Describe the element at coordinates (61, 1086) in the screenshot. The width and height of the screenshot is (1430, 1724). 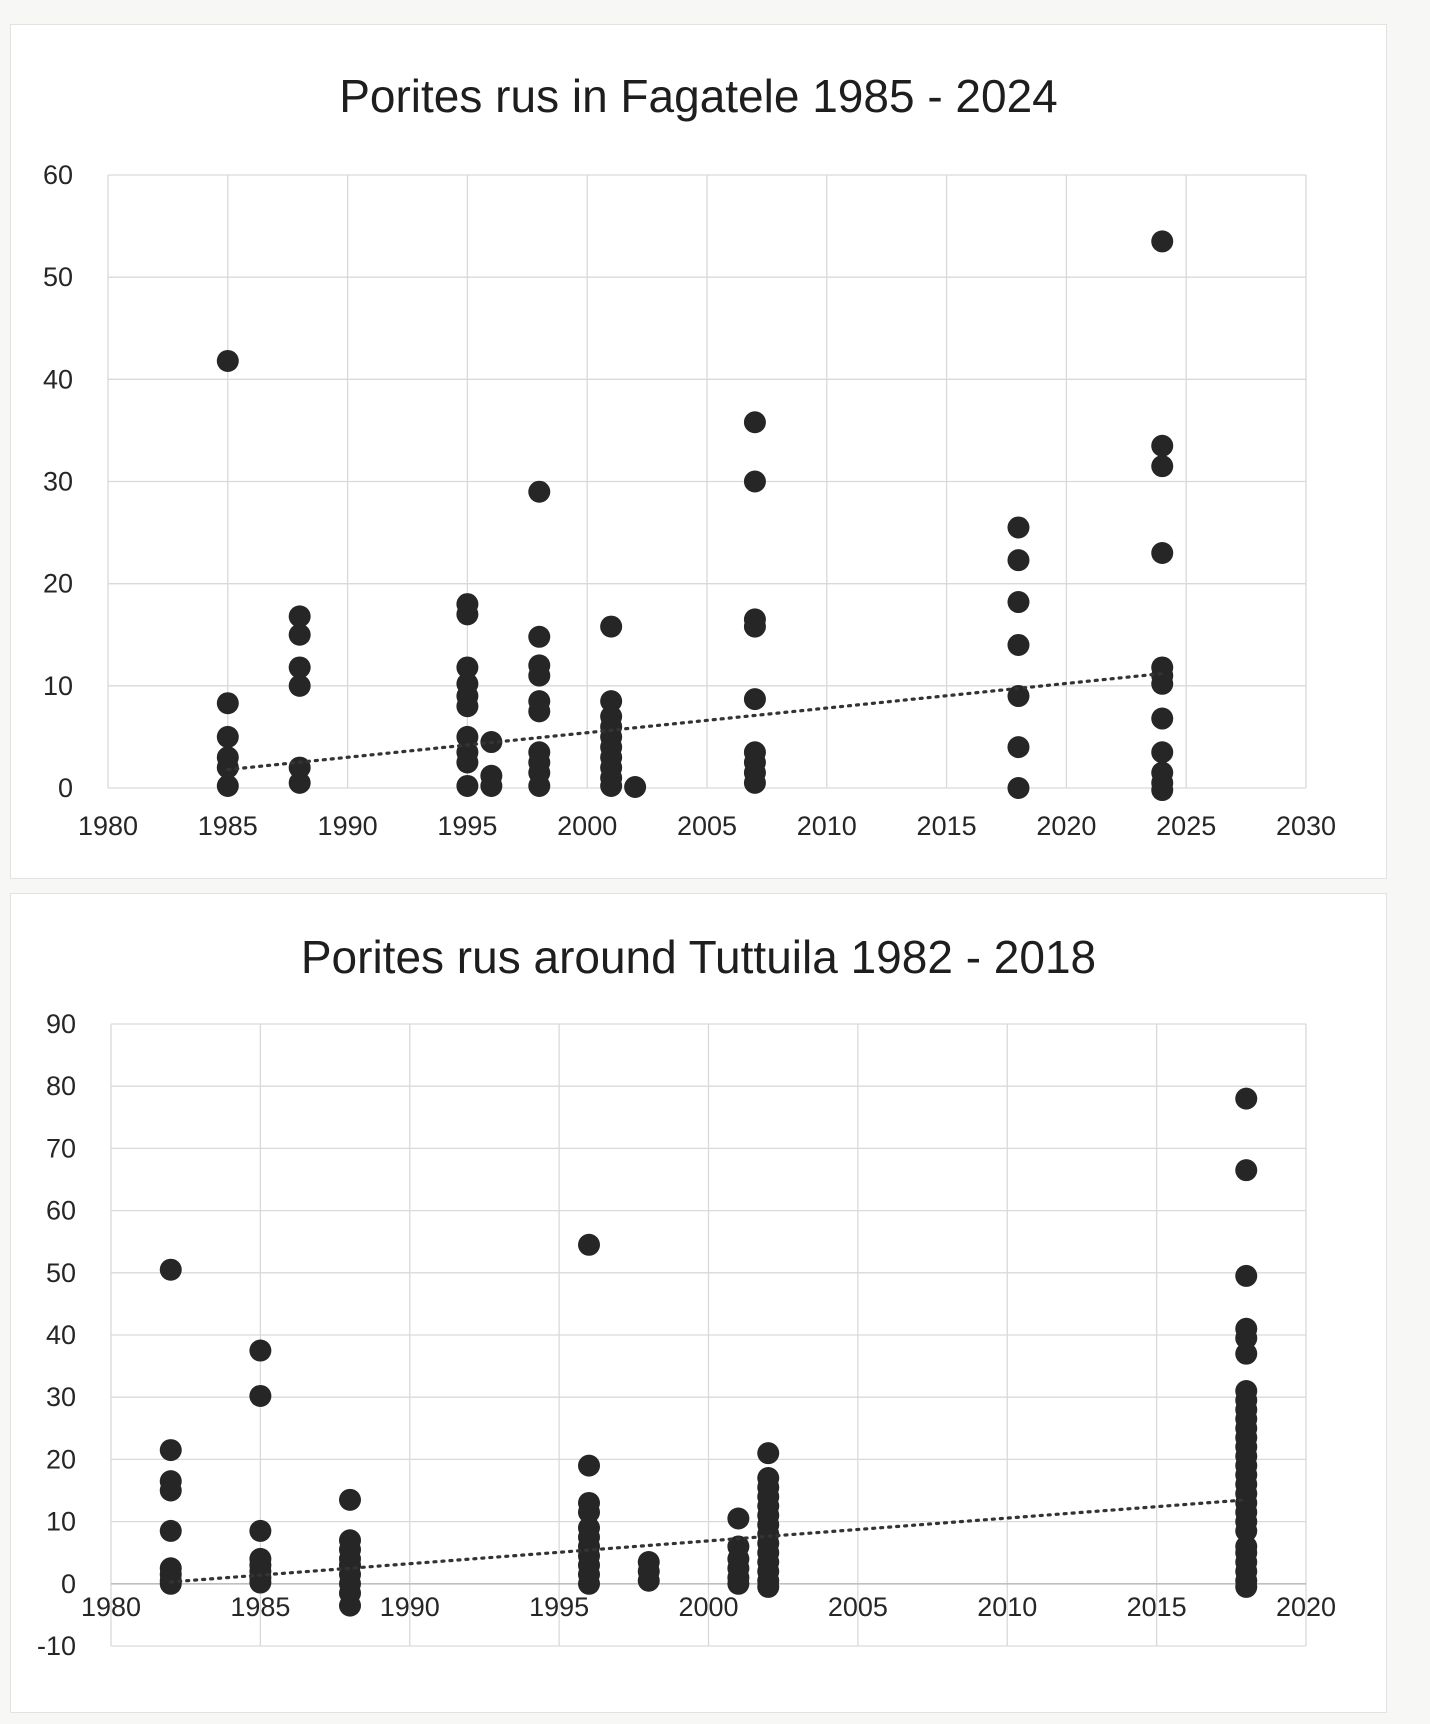
I see `y-tick-label: 80` at that location.